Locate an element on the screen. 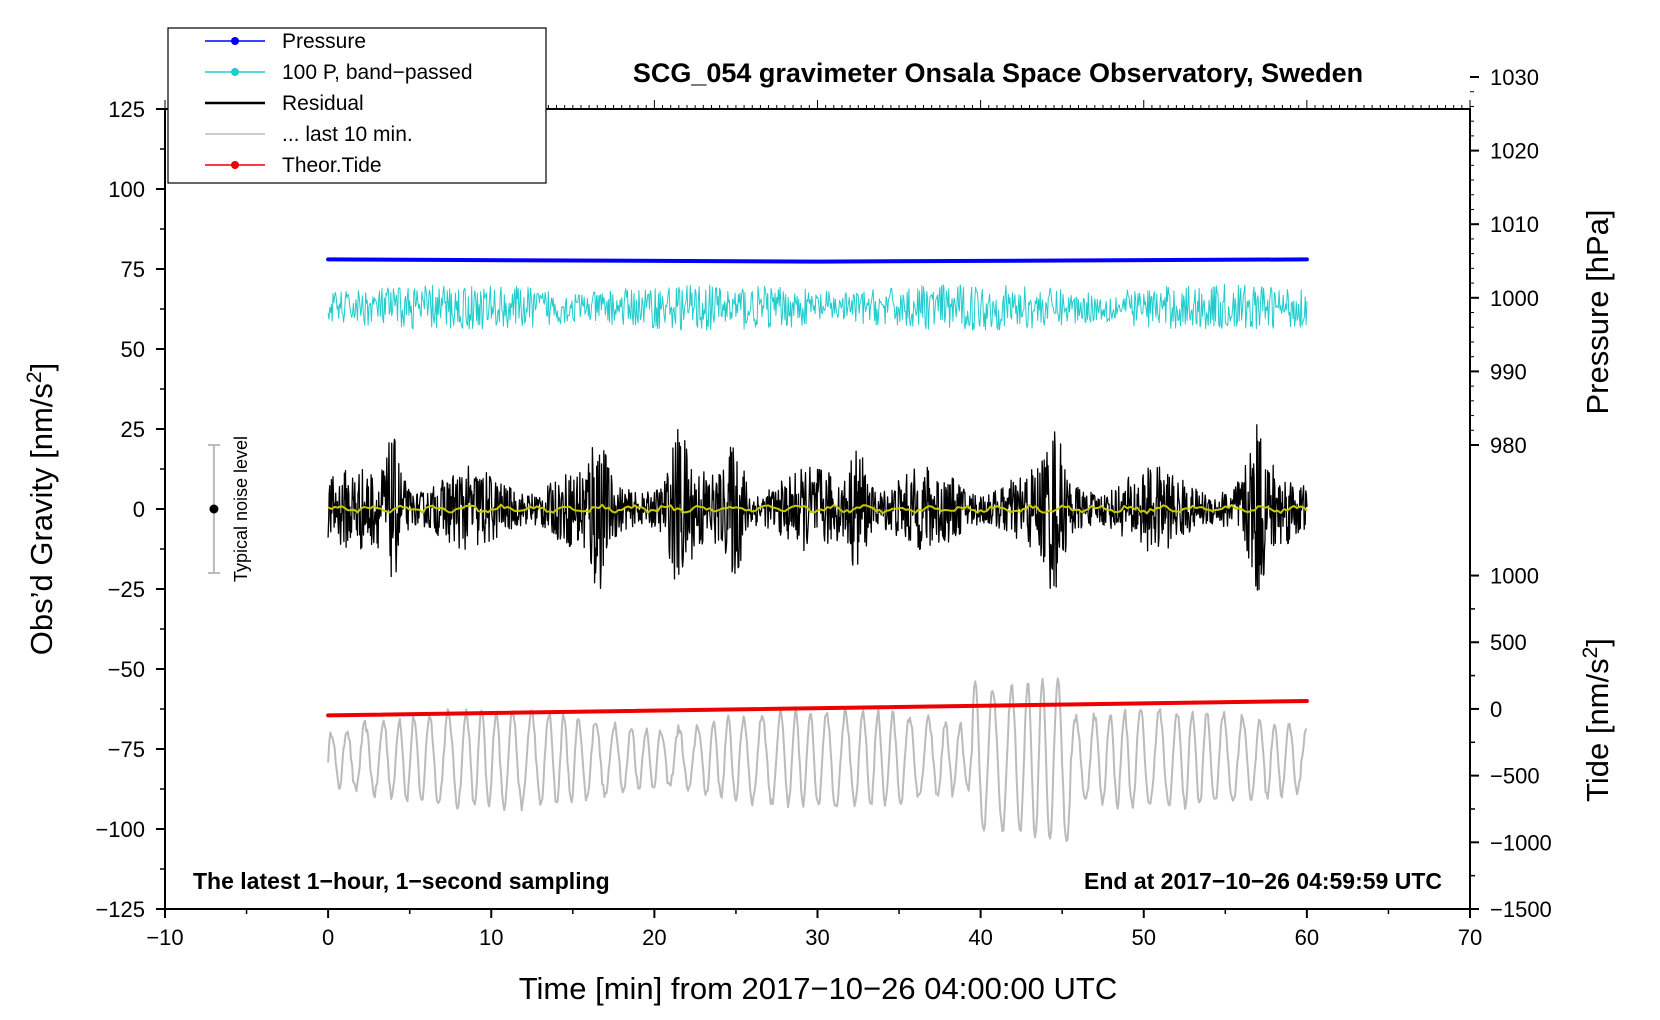 The height and width of the screenshot is (1020, 1660). y-tick-label: −25 is located at coordinates (126, 589).